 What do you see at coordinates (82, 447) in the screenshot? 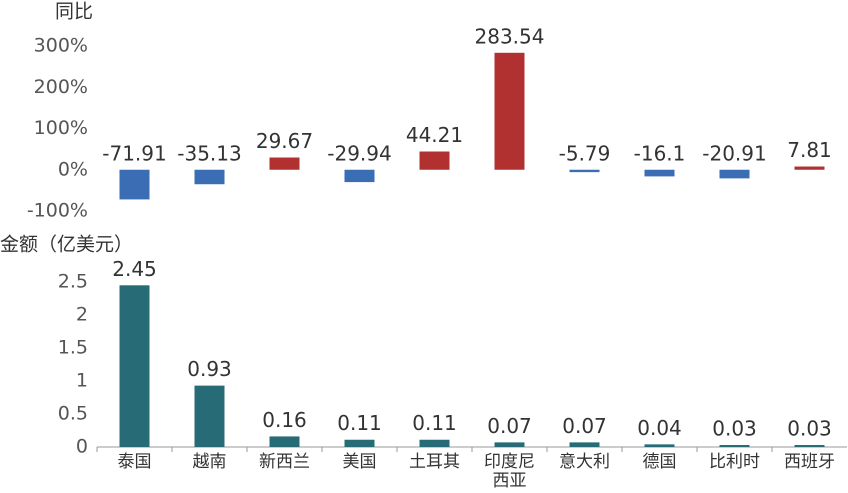
I see `y-tick-label: 0` at bounding box center [82, 447].